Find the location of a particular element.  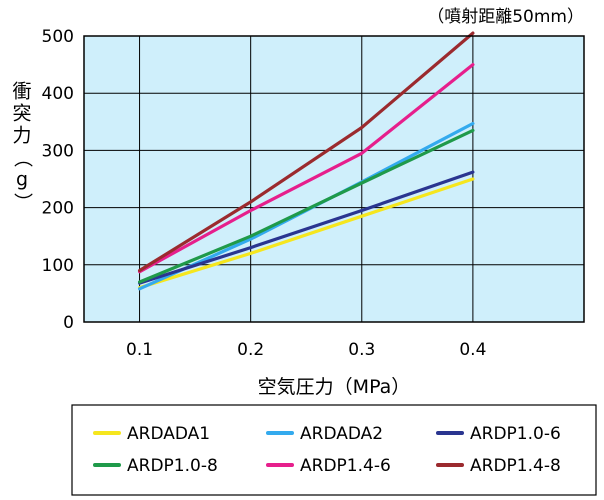

x-tick-label: 0.2 is located at coordinates (250, 350).